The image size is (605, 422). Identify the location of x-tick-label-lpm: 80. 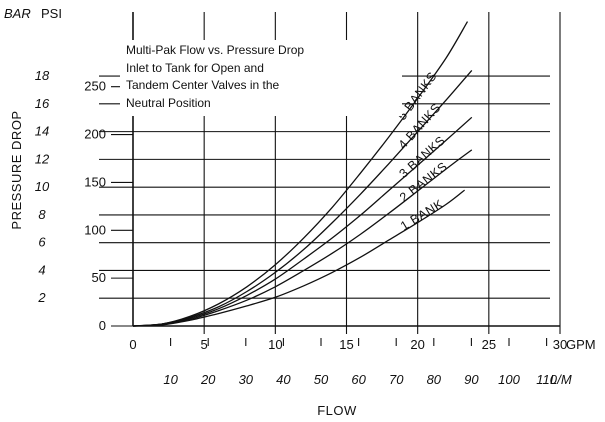
(434, 379).